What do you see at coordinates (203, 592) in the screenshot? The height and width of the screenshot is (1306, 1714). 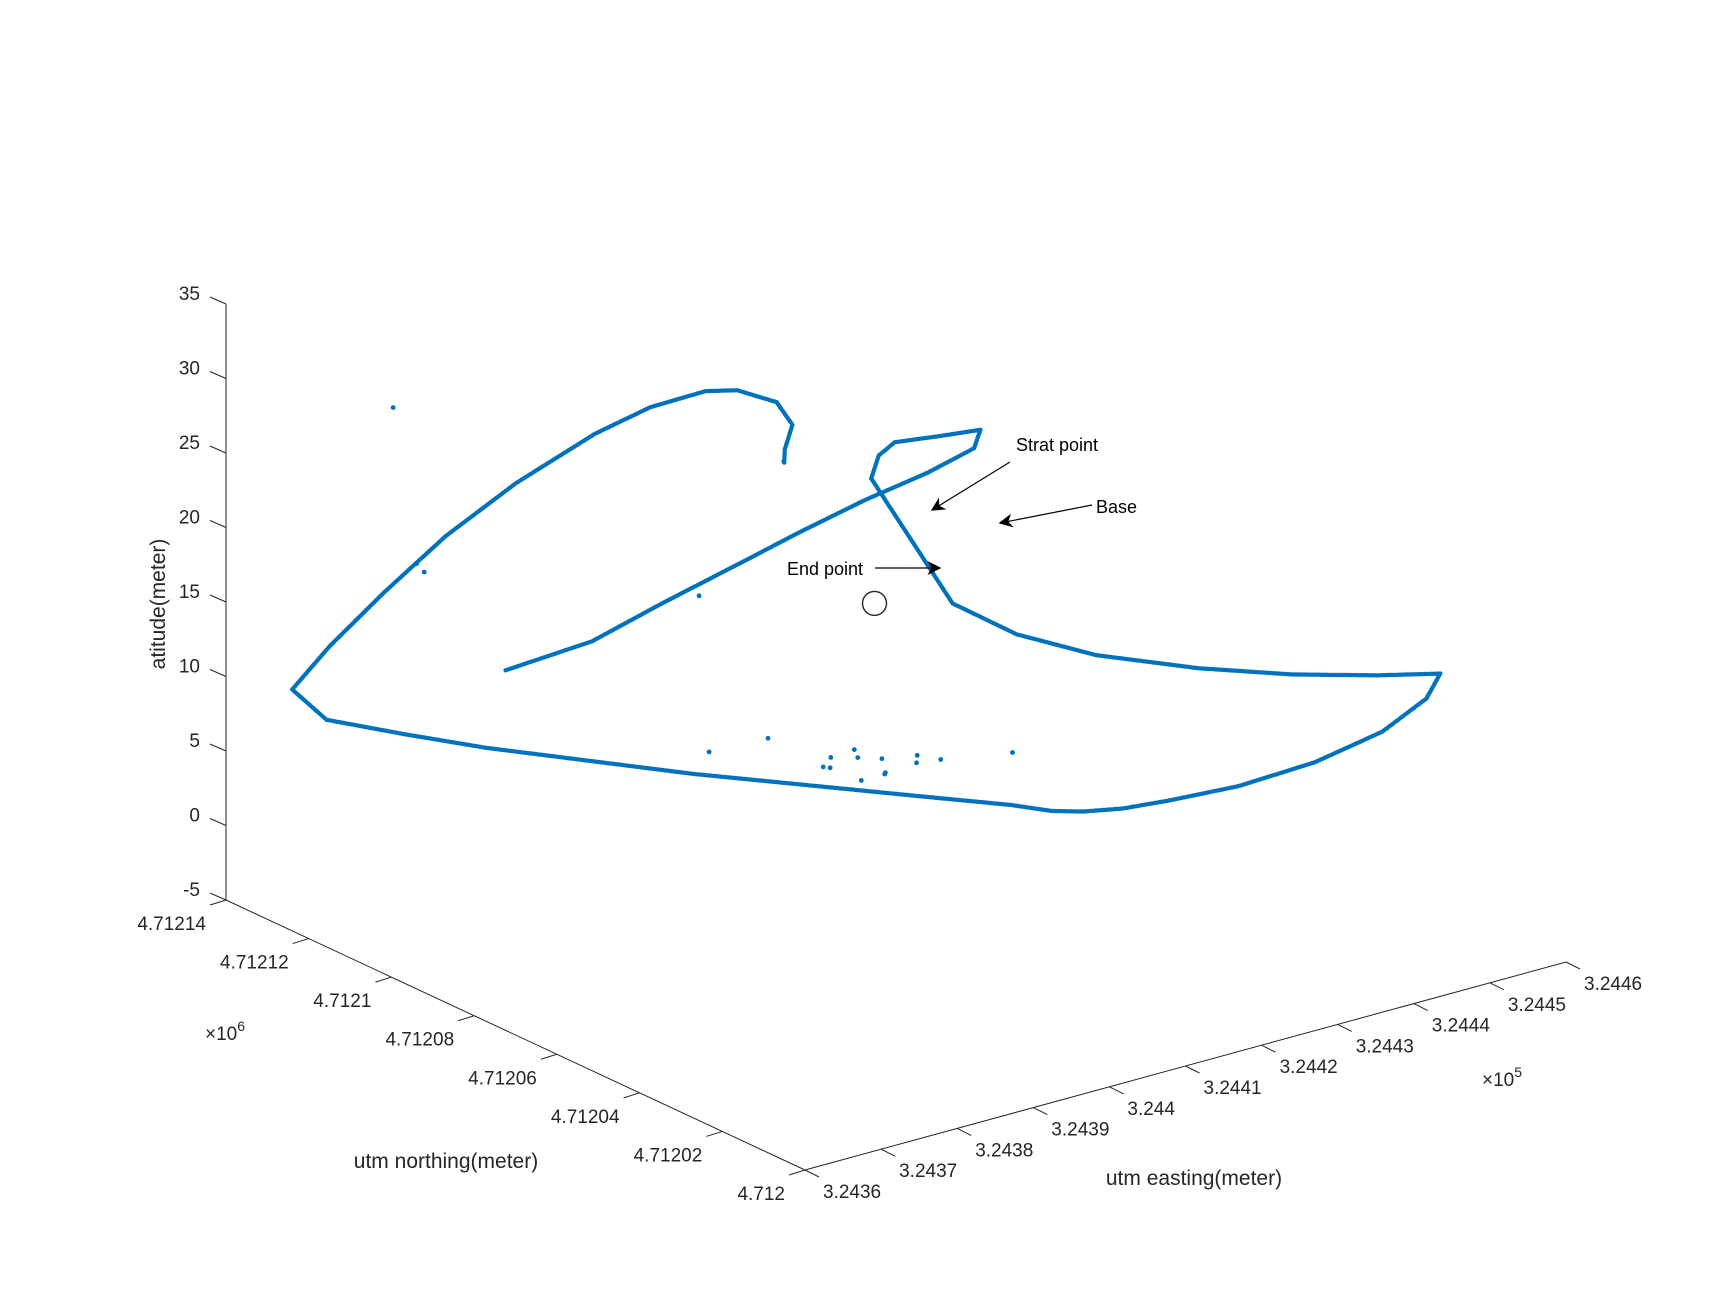 I see `z-axis-ticks: -5 0 5 10 15 20 25 30 35` at bounding box center [203, 592].